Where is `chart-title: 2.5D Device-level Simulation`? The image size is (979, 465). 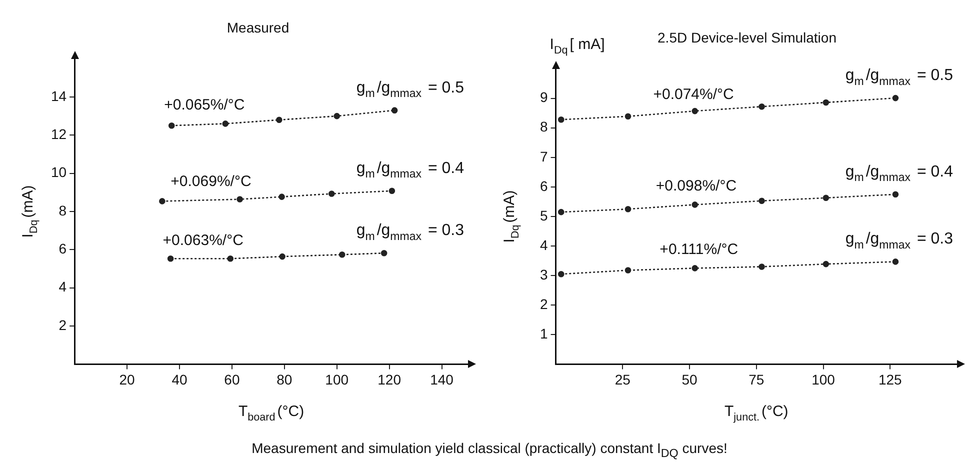
chart-title: 2.5D Device-level Simulation is located at coordinates (747, 37).